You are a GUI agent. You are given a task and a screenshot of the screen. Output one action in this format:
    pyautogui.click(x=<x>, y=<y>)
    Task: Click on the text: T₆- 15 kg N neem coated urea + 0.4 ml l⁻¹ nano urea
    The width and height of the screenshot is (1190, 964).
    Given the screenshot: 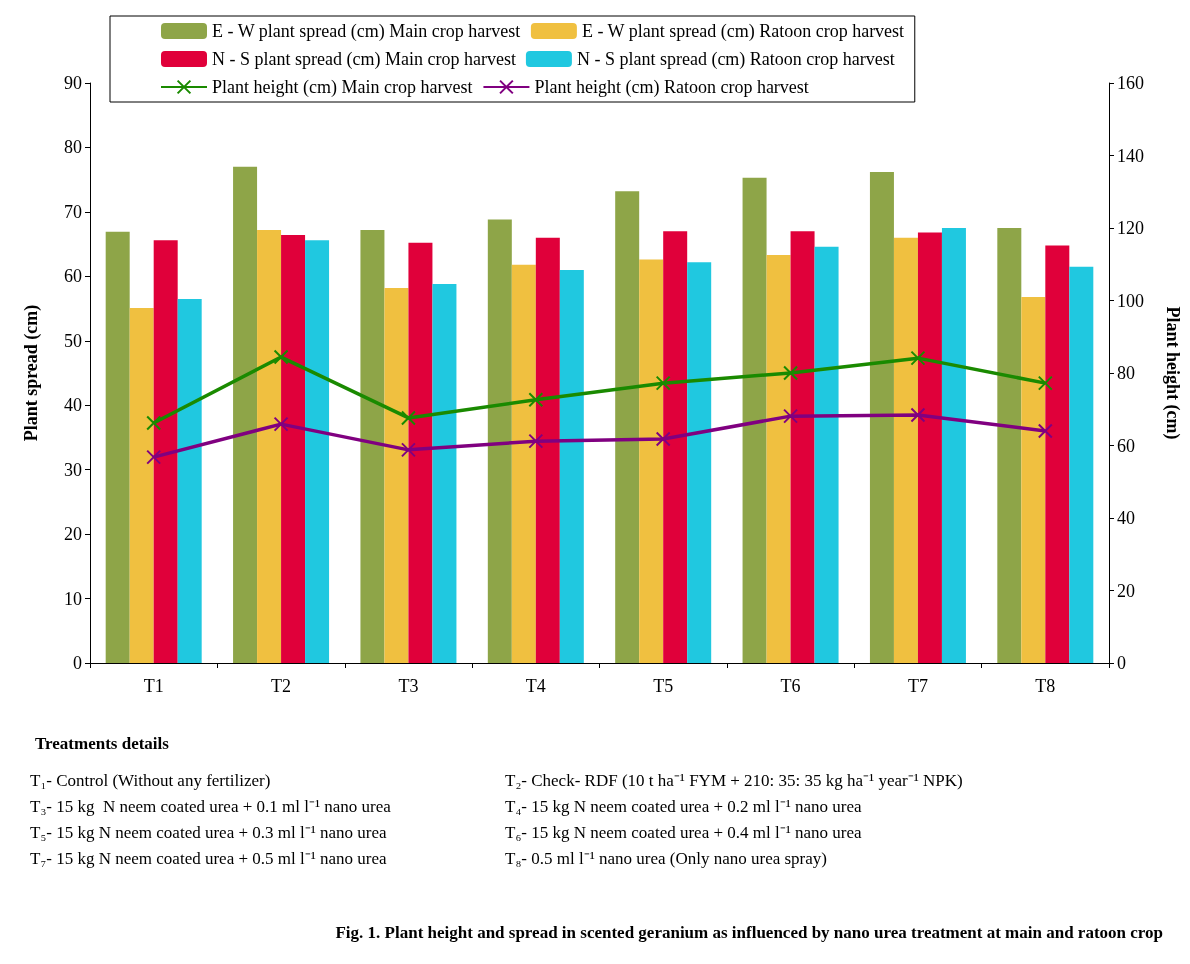 What is the action you would take?
    pyautogui.click(x=684, y=832)
    